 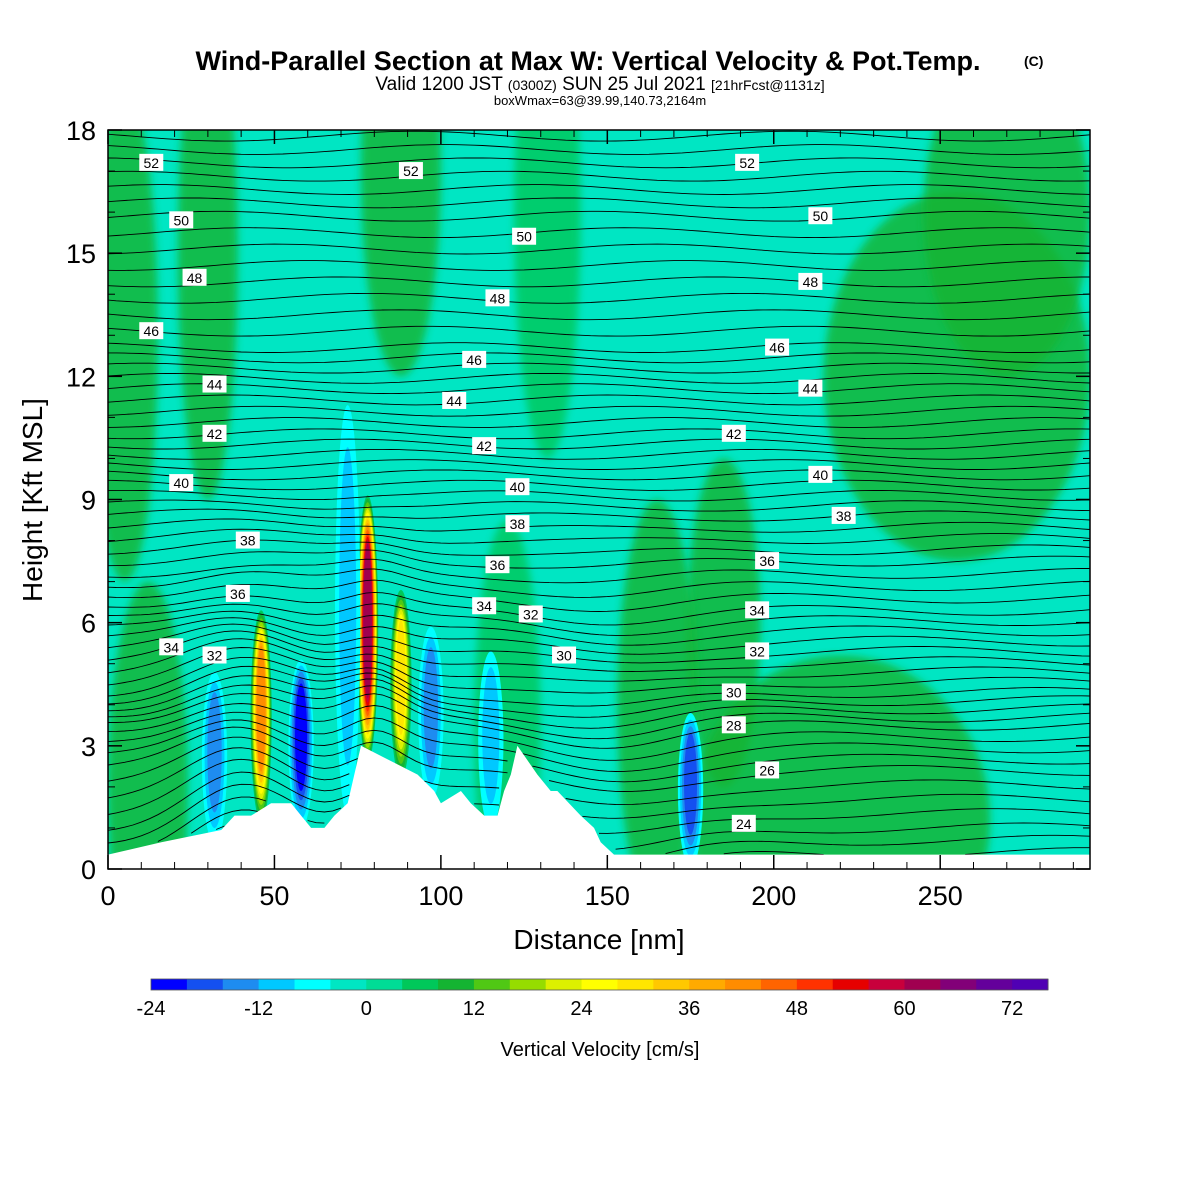 What do you see at coordinates (88, 870) in the screenshot?
I see `svg-text: 0` at bounding box center [88, 870].